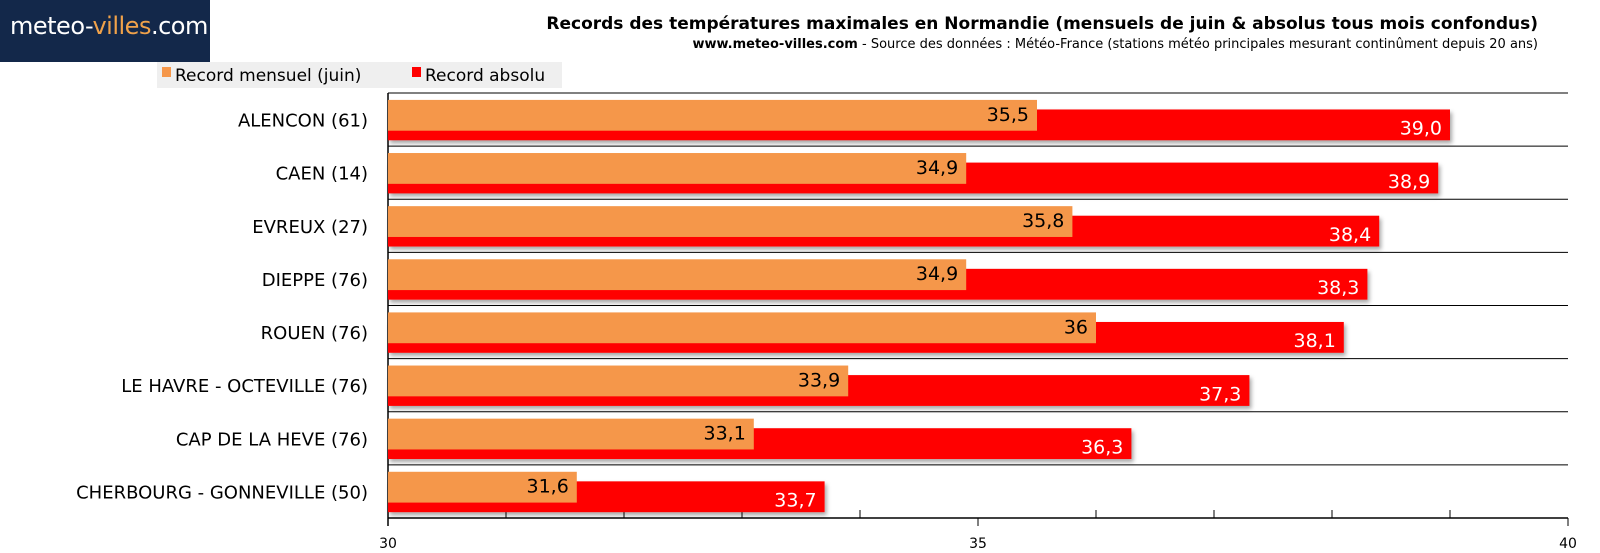 The height and width of the screenshot is (553, 1600). What do you see at coordinates (315, 280) in the screenshot?
I see `category-label-3: DIEPPE (76)` at bounding box center [315, 280].